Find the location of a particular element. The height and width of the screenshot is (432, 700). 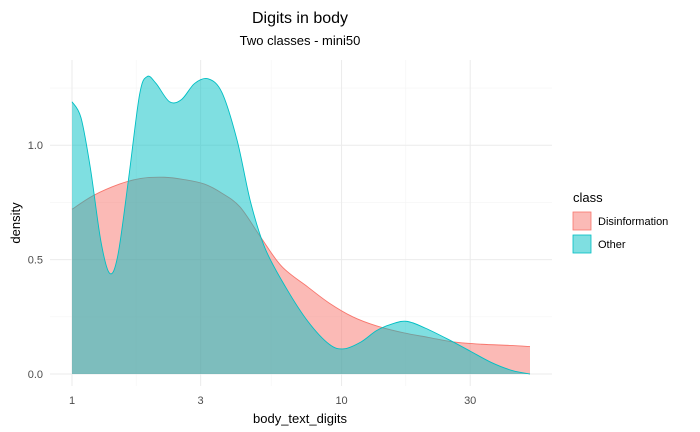

y-tick-label: 0.0 is located at coordinates (35, 375).